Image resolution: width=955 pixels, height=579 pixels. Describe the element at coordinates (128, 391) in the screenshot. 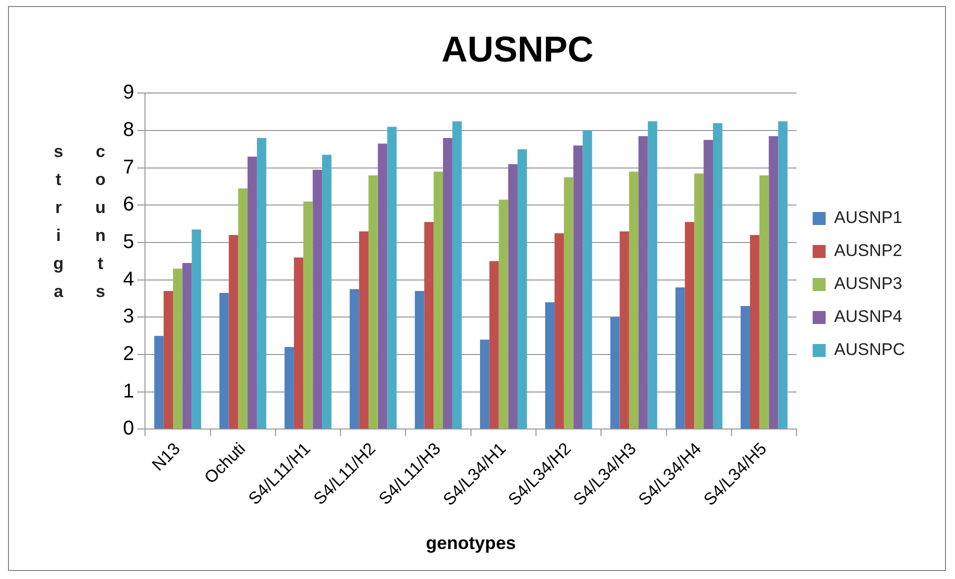

I see `y-tick-label: 1` at that location.